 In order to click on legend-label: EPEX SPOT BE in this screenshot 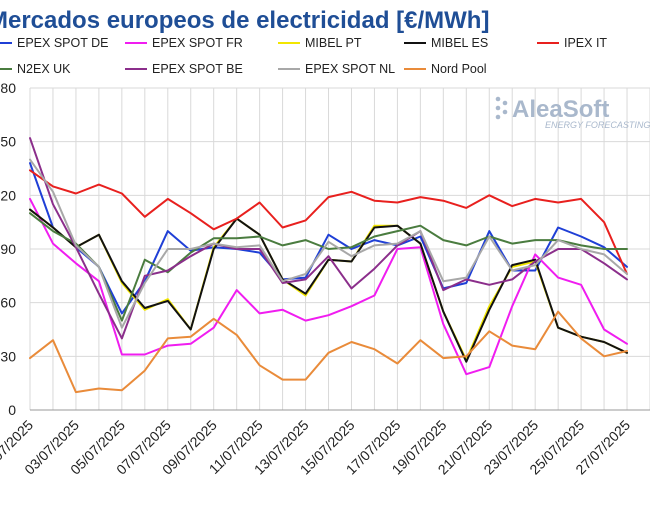, I will do `click(197, 69)`.